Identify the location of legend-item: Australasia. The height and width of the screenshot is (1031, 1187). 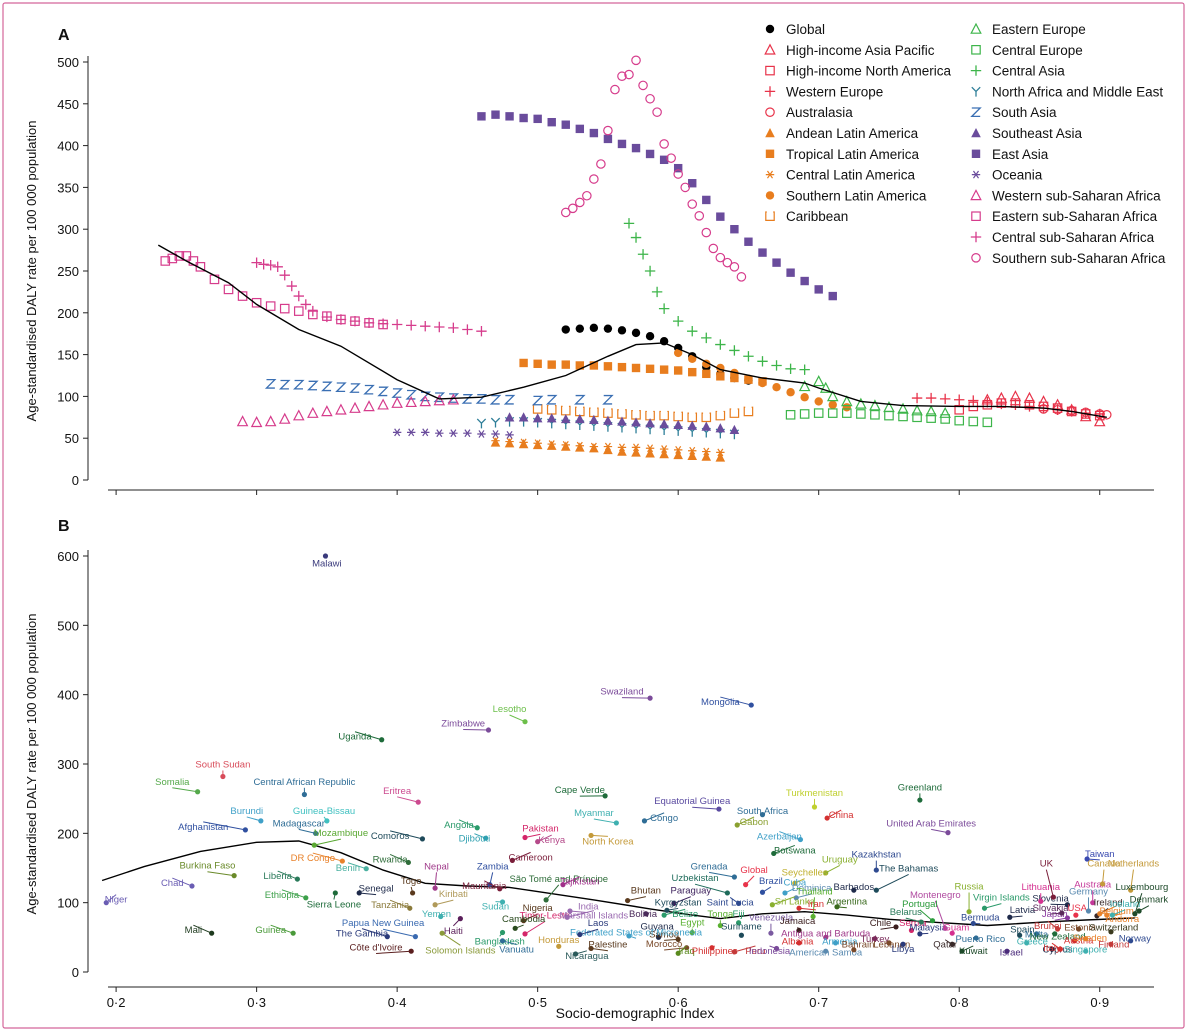
(809, 112).